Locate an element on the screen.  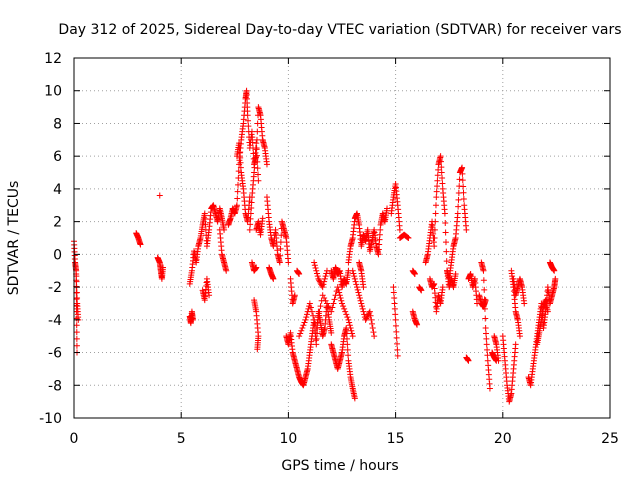
y-tick-label: 10 is located at coordinates (53, 92).